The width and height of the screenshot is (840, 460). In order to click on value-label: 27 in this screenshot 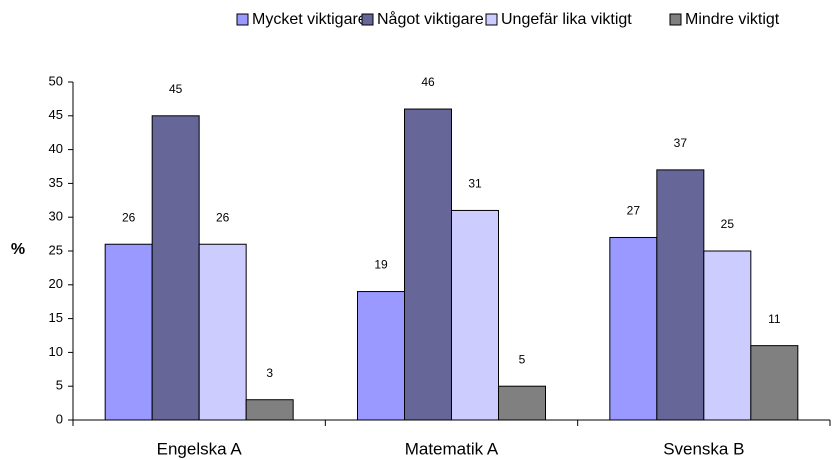, I will do `click(634, 211)`.